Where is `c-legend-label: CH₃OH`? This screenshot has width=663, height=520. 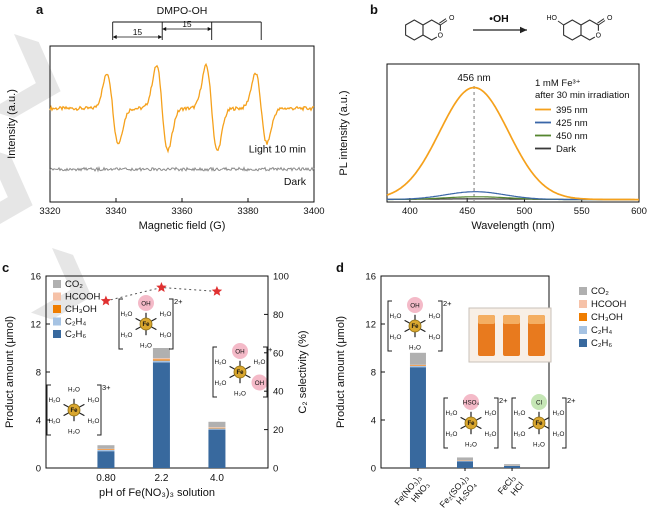 c-legend-label: CH₃OH is located at coordinates (81, 309).